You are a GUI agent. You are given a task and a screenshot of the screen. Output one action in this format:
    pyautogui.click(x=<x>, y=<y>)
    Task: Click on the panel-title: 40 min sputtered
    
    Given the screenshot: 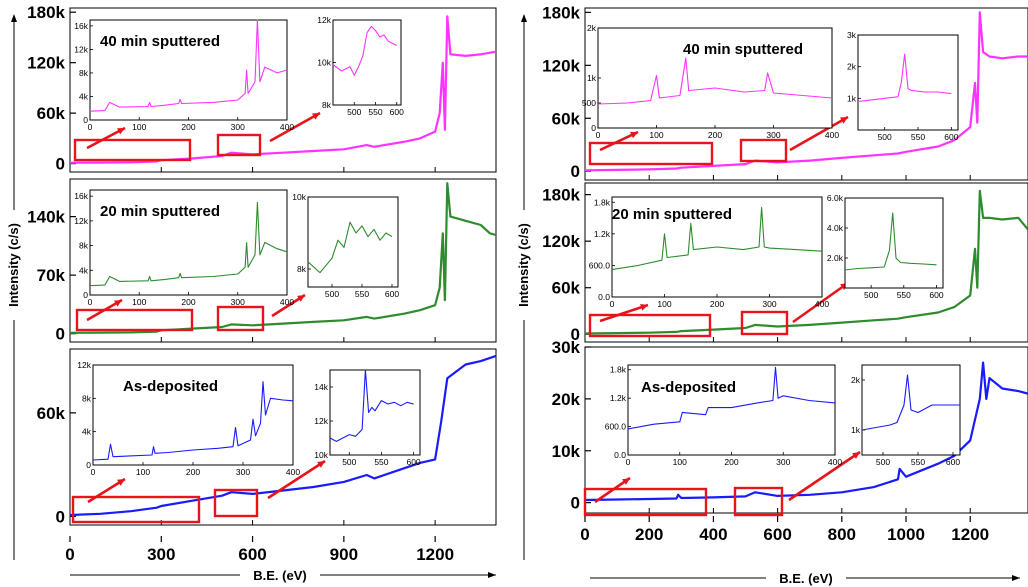 What is the action you would take?
    pyautogui.click(x=160, y=41)
    